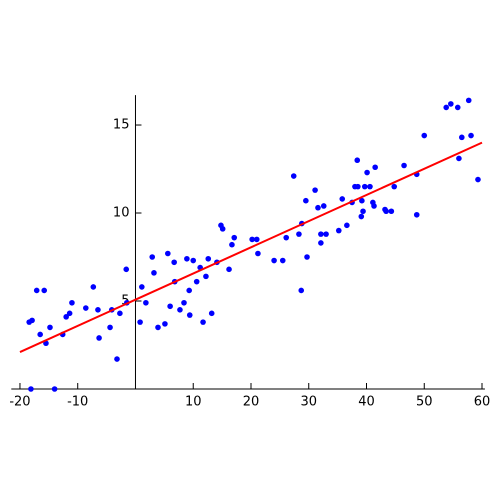  What do you see at coordinates (366, 402) in the screenshot?
I see `x-tick-label: 40` at bounding box center [366, 402].